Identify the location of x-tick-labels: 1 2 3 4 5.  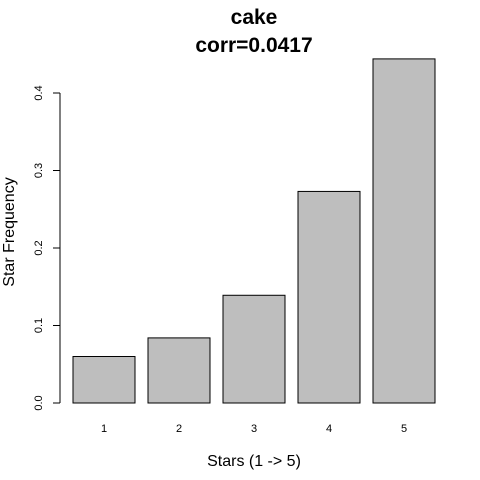
(254, 429).